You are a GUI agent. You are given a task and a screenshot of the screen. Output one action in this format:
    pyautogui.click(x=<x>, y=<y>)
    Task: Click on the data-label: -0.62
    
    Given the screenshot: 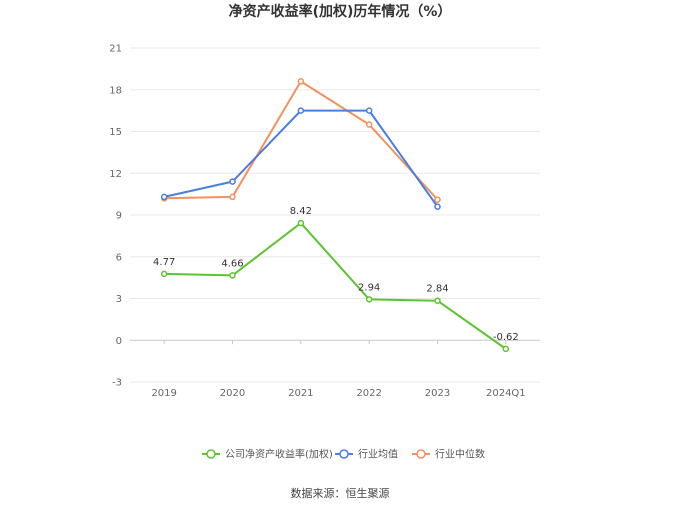 What is the action you would take?
    pyautogui.click(x=506, y=337)
    